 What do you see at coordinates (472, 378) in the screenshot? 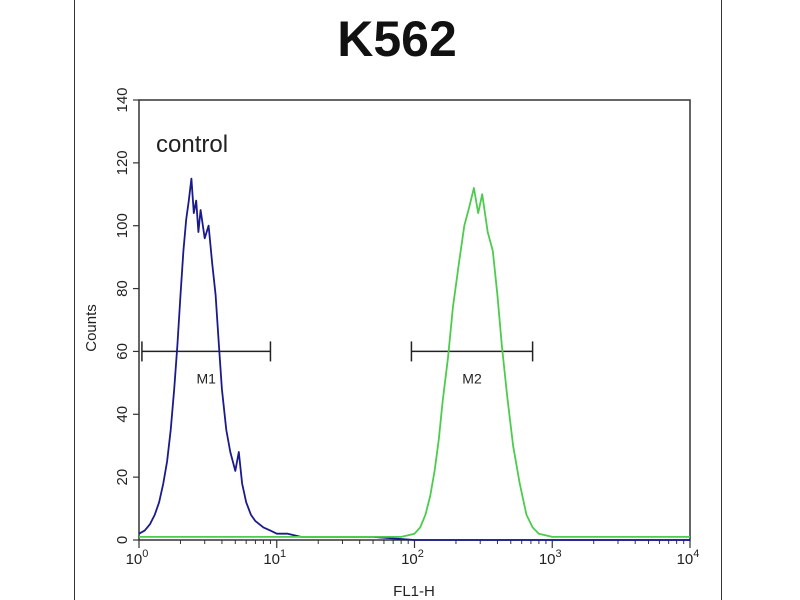
I see `gate-label: M2` at bounding box center [472, 378].